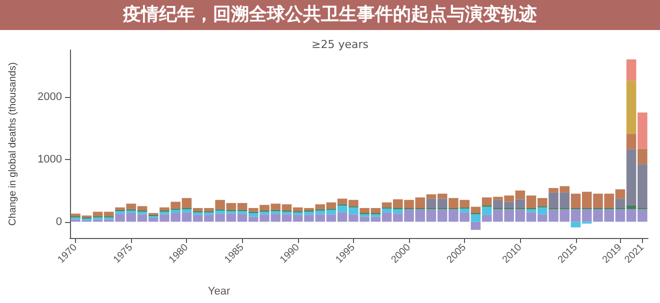  I want to click on x-axis-title: Year, so click(219, 292).